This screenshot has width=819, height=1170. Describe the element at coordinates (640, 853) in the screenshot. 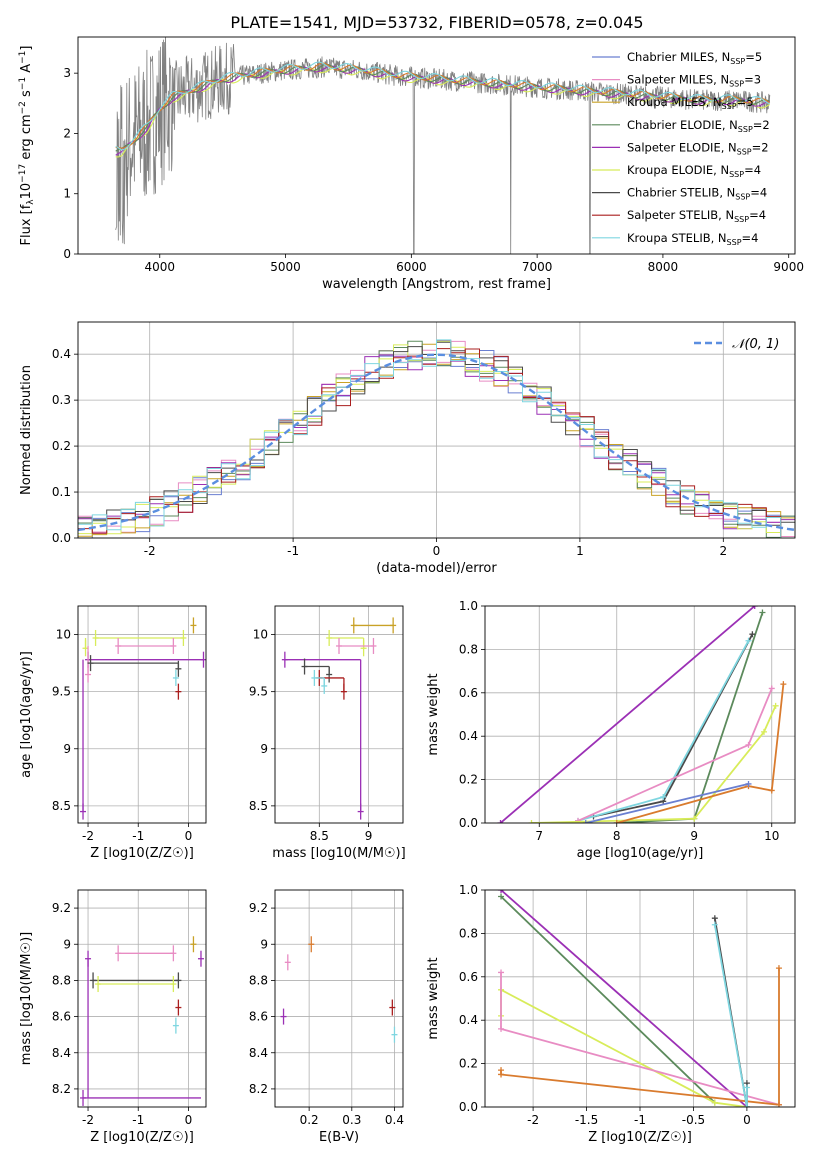

I see `x-axis-label: age [log10(age/yr)]` at that location.